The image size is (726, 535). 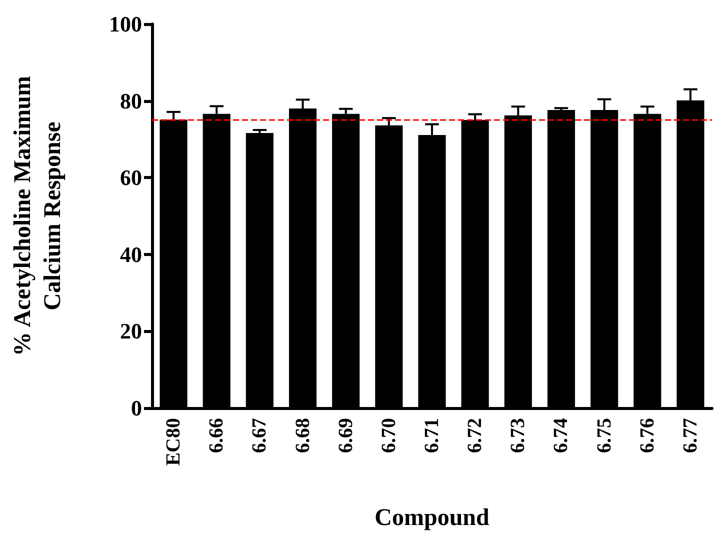 What do you see at coordinates (131, 101) in the screenshot?
I see `y-tick-label: 80` at bounding box center [131, 101].